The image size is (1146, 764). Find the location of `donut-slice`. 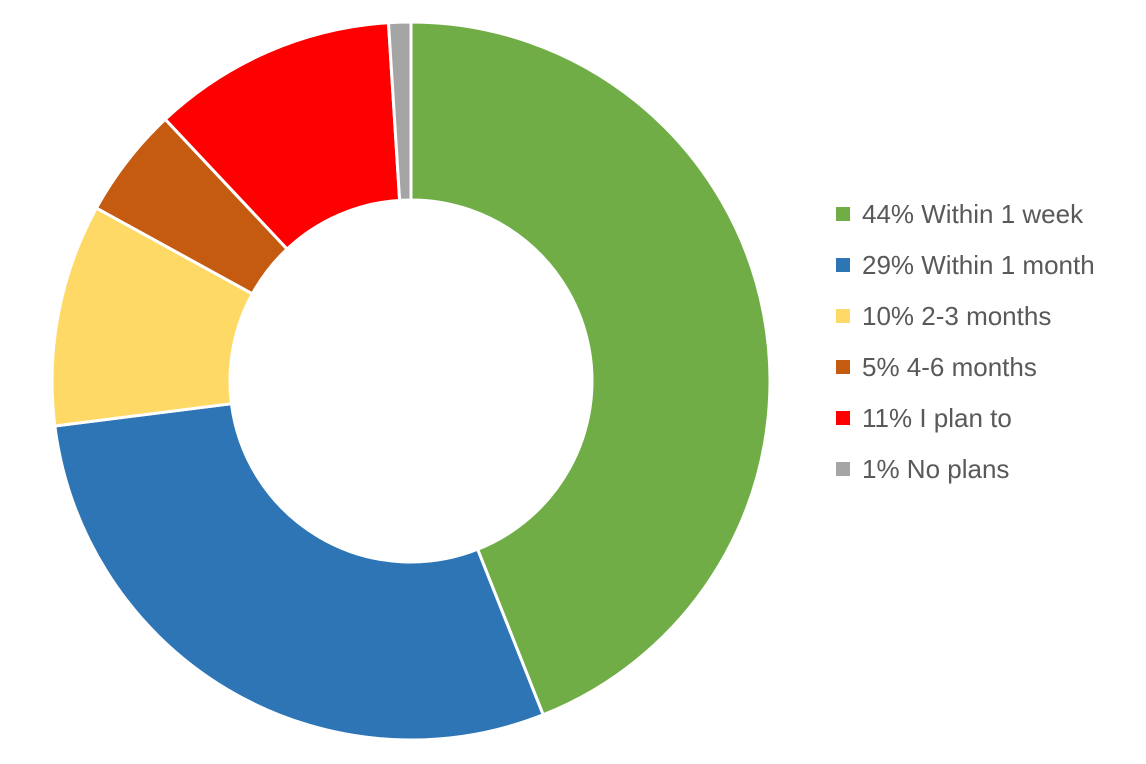

donut-slice is located at coordinates (399, 111).